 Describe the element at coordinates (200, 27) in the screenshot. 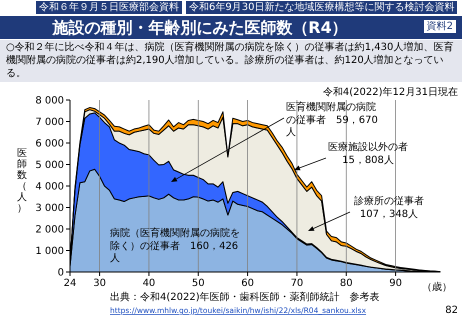

I see `chart-title: 施設の種別・年齢別にみた医師数（R4）` at that location.